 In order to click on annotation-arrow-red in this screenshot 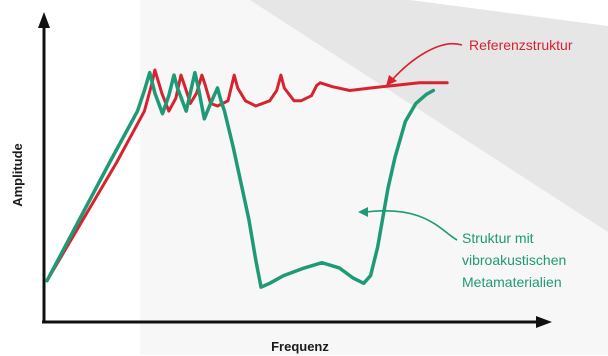, I will do `click(427, 61)`.